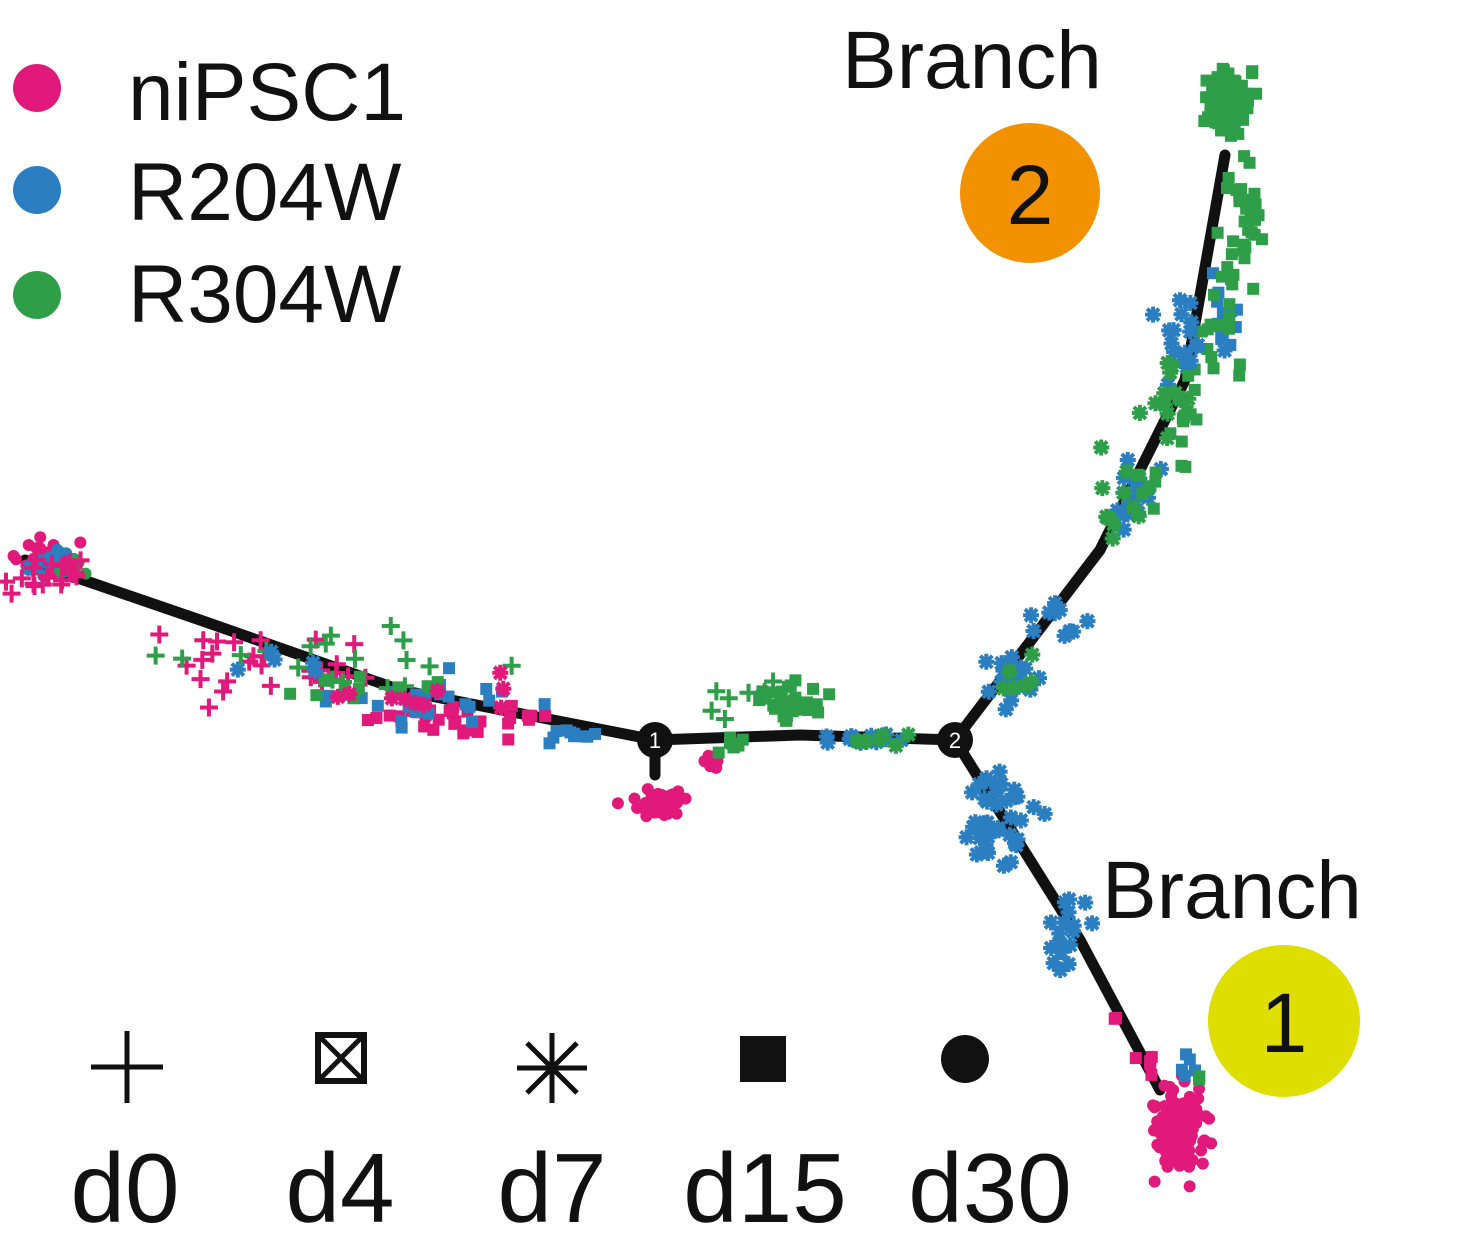  Describe the element at coordinates (265, 294) in the screenshot. I see `legend-label-r304w: R304W` at that location.